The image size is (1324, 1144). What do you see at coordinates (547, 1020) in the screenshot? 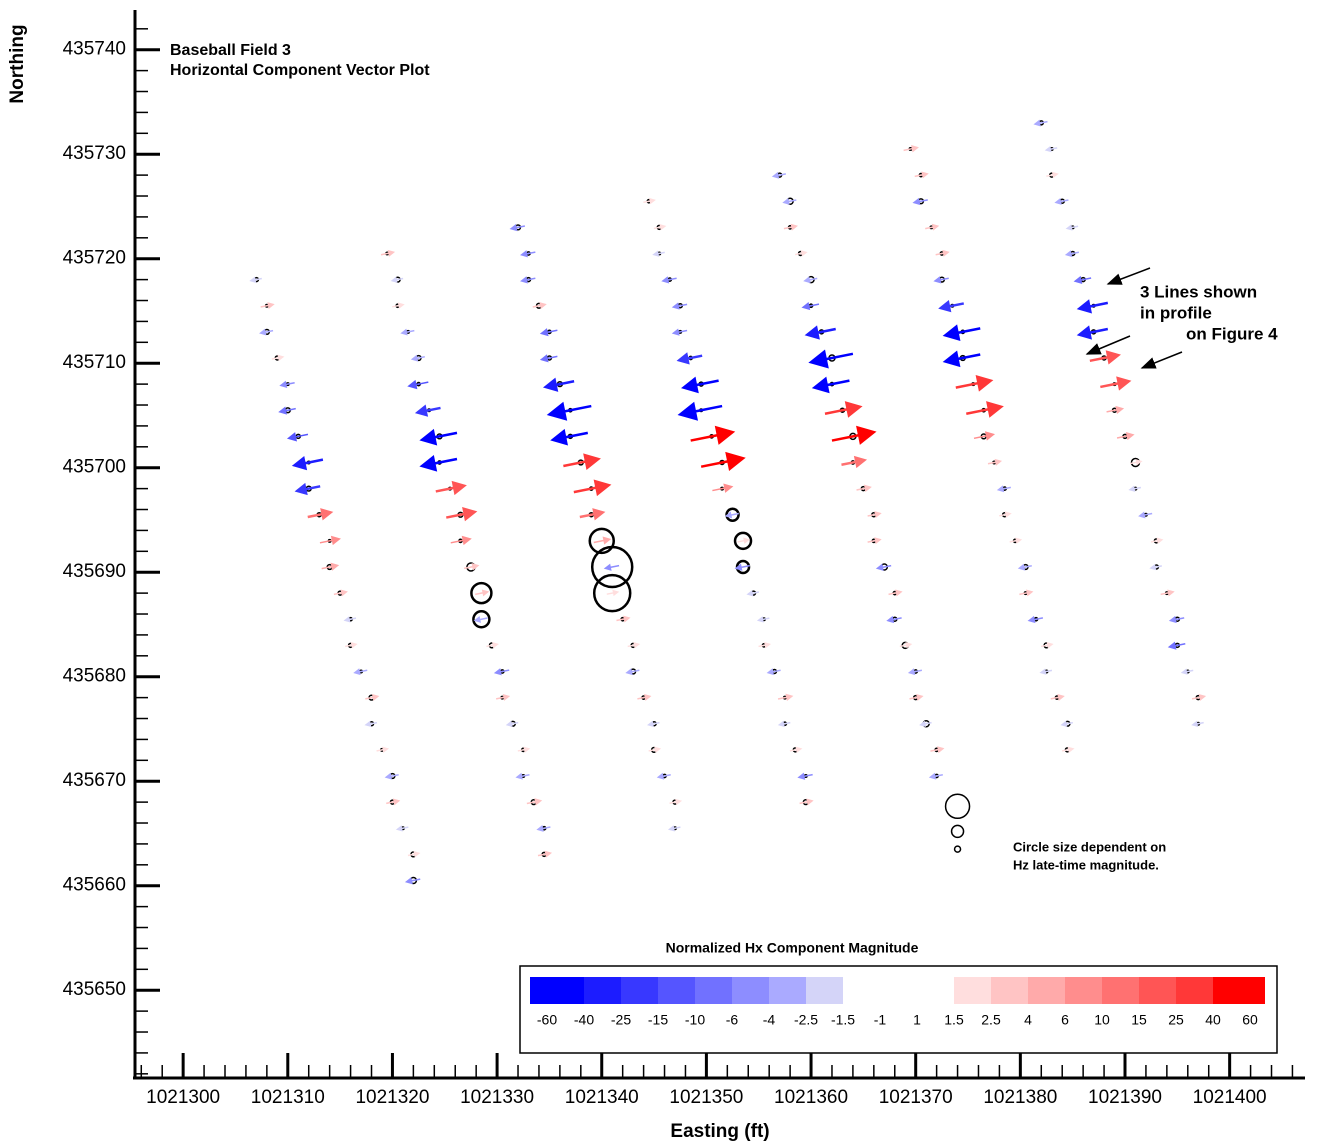
I see `colorbar-label: -60` at bounding box center [547, 1020].